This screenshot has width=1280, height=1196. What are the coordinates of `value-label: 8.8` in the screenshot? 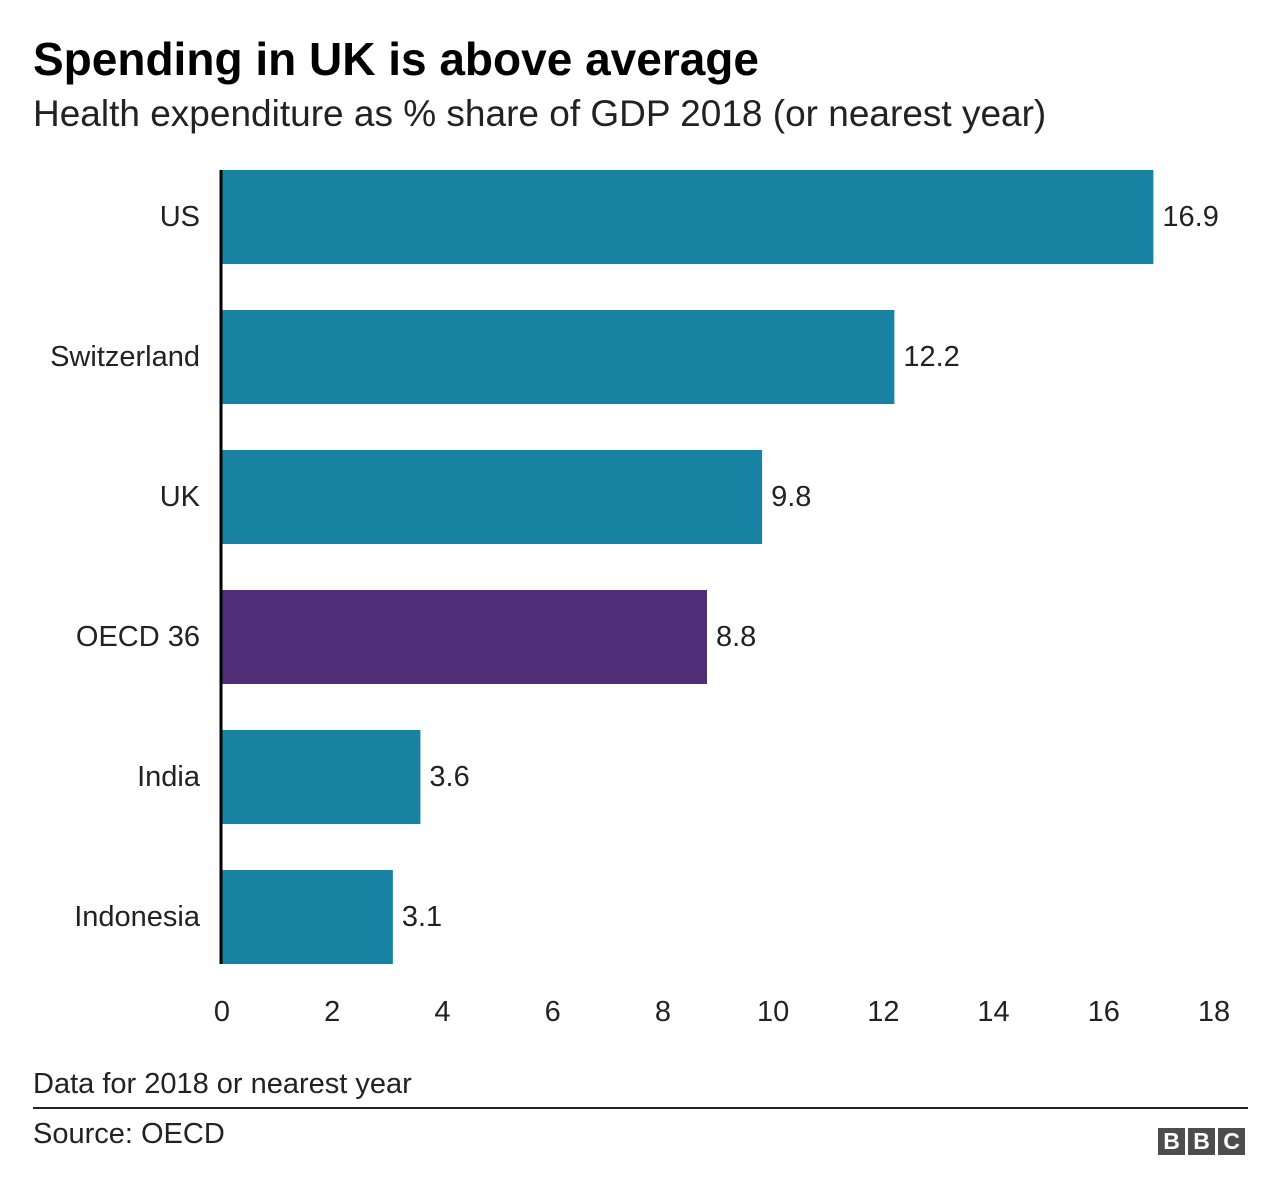 It's located at (736, 637).